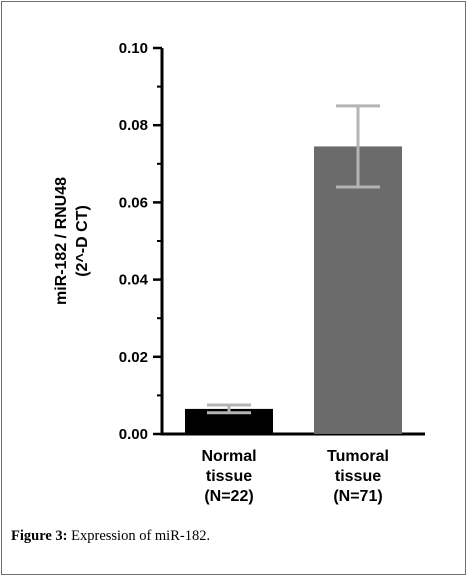 This screenshot has width=469, height=578. I want to click on category-label-line: Normal, so click(228, 456).